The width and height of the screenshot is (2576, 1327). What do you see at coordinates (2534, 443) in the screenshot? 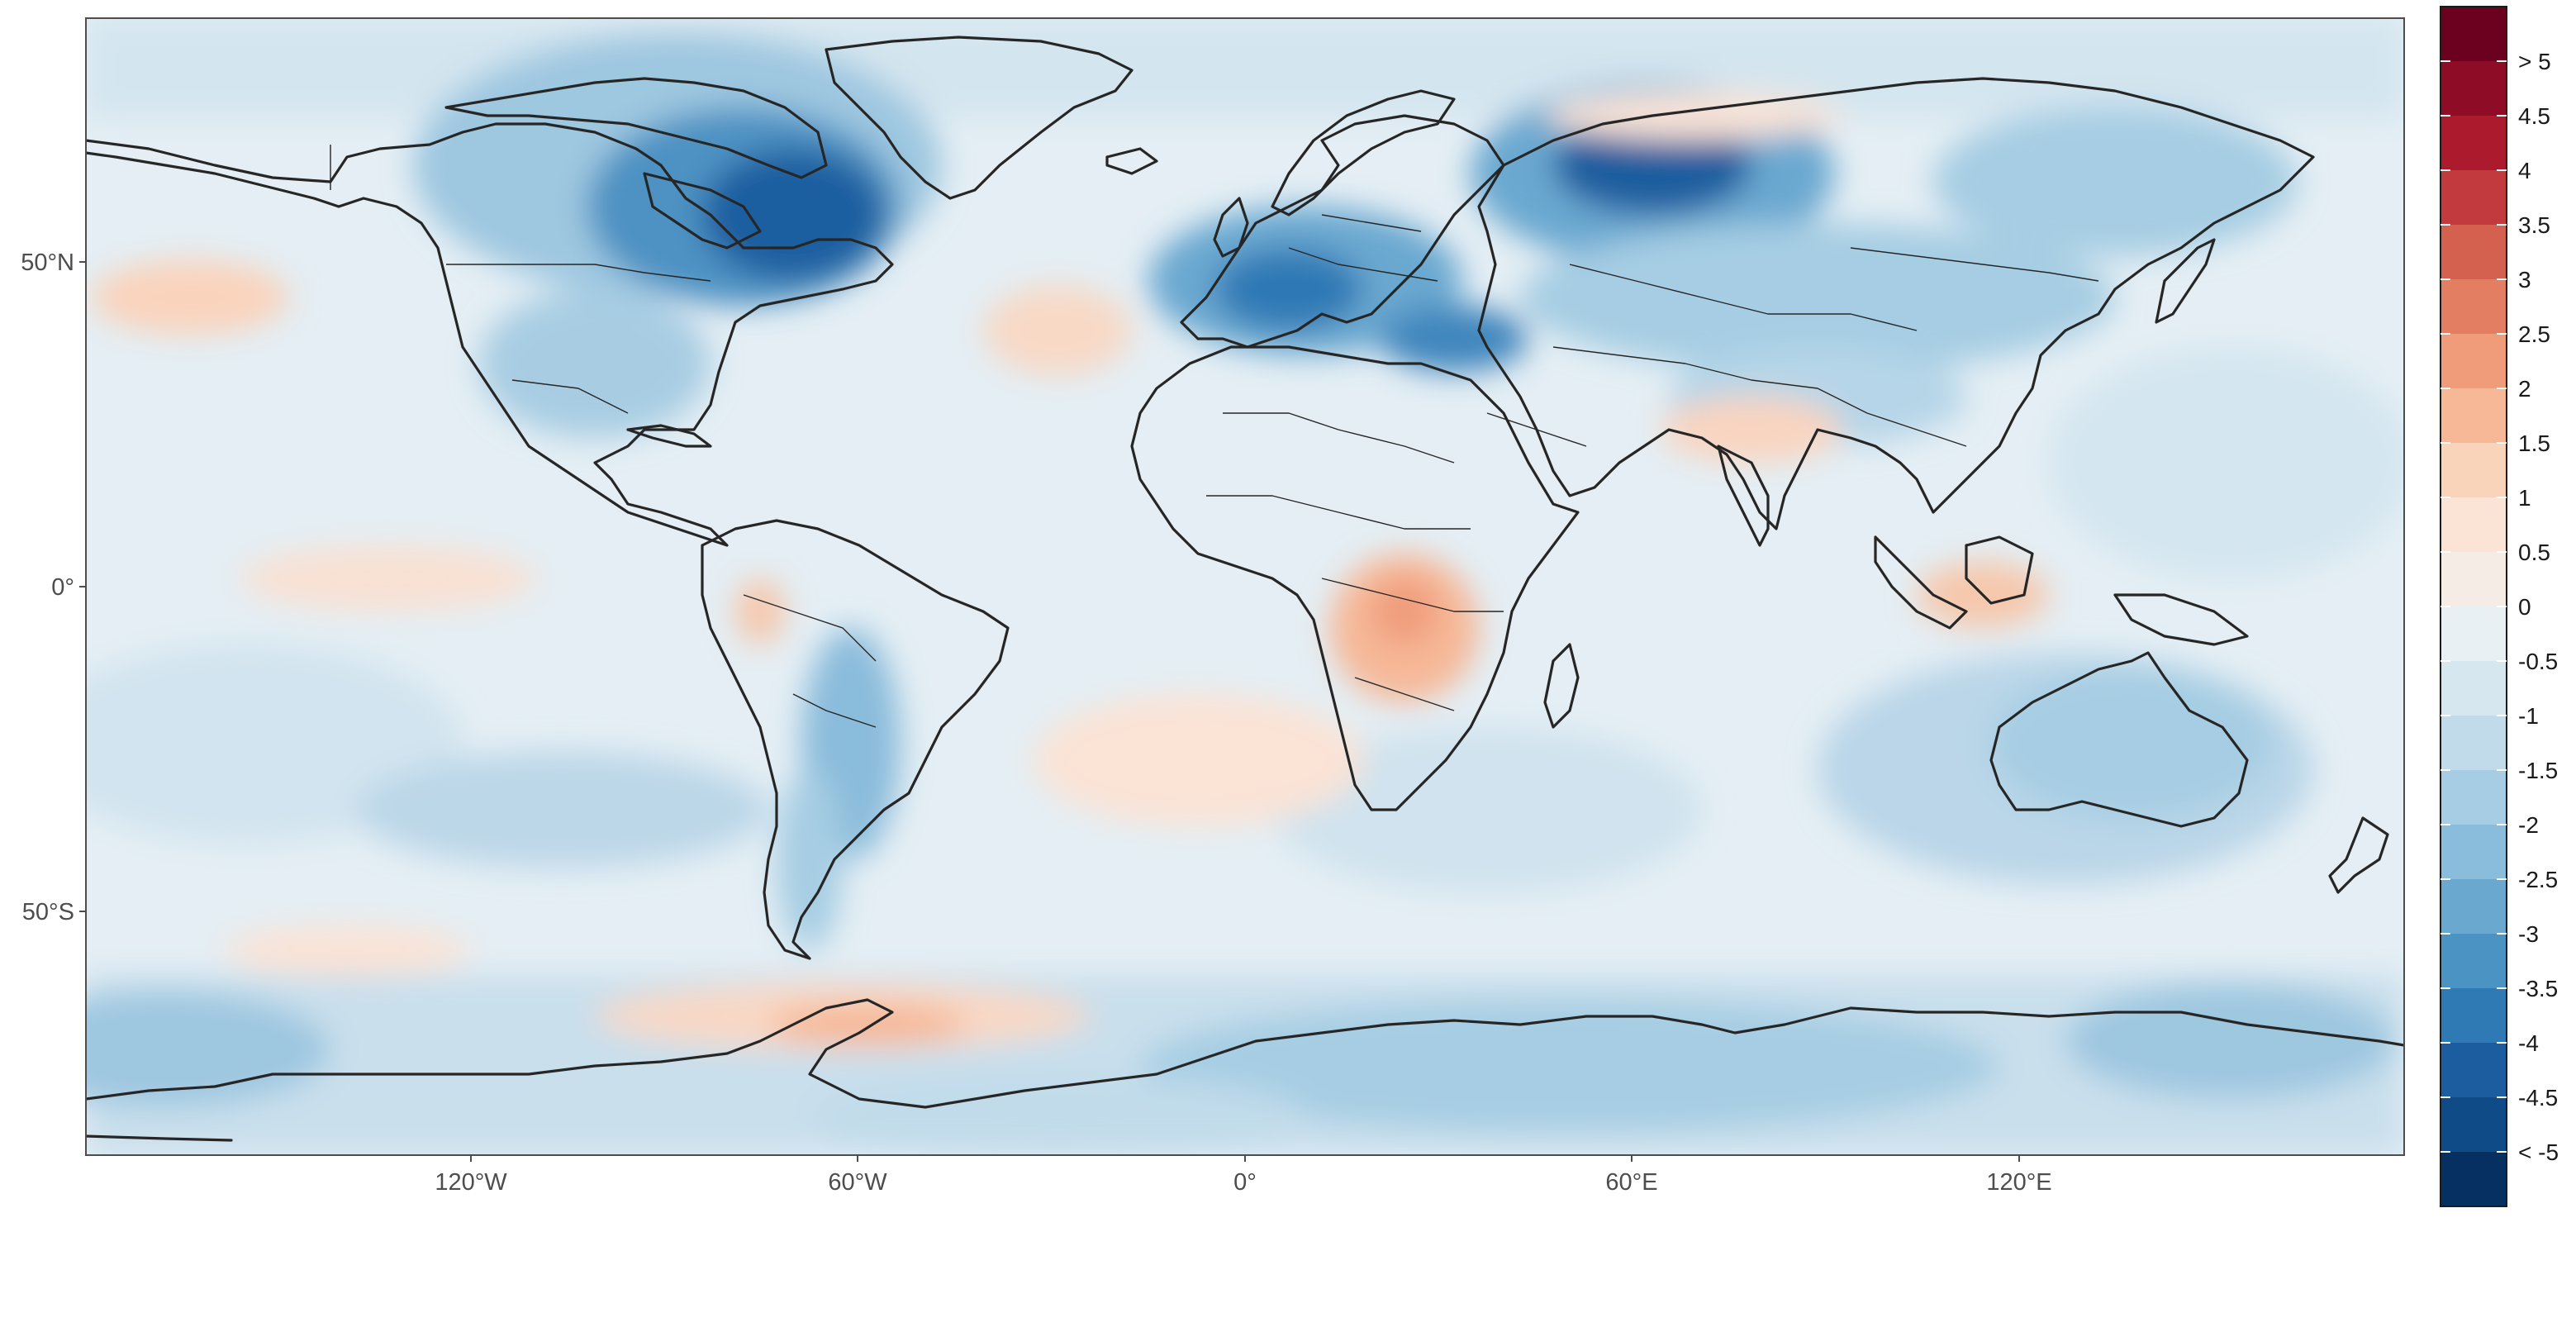
I see `colorbar-label: 1.5` at bounding box center [2534, 443].